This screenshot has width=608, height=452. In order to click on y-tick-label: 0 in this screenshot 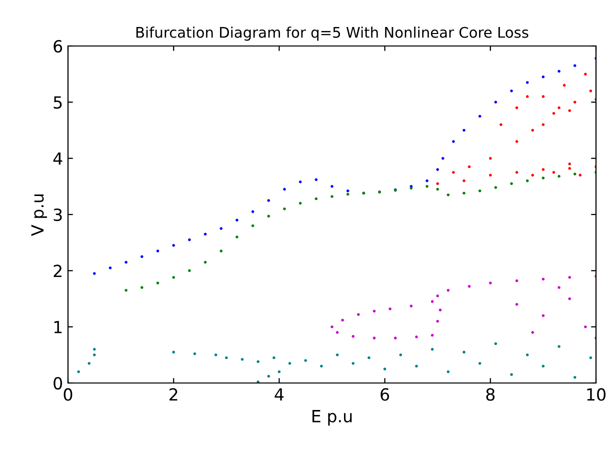, I will do `click(58, 383)`.